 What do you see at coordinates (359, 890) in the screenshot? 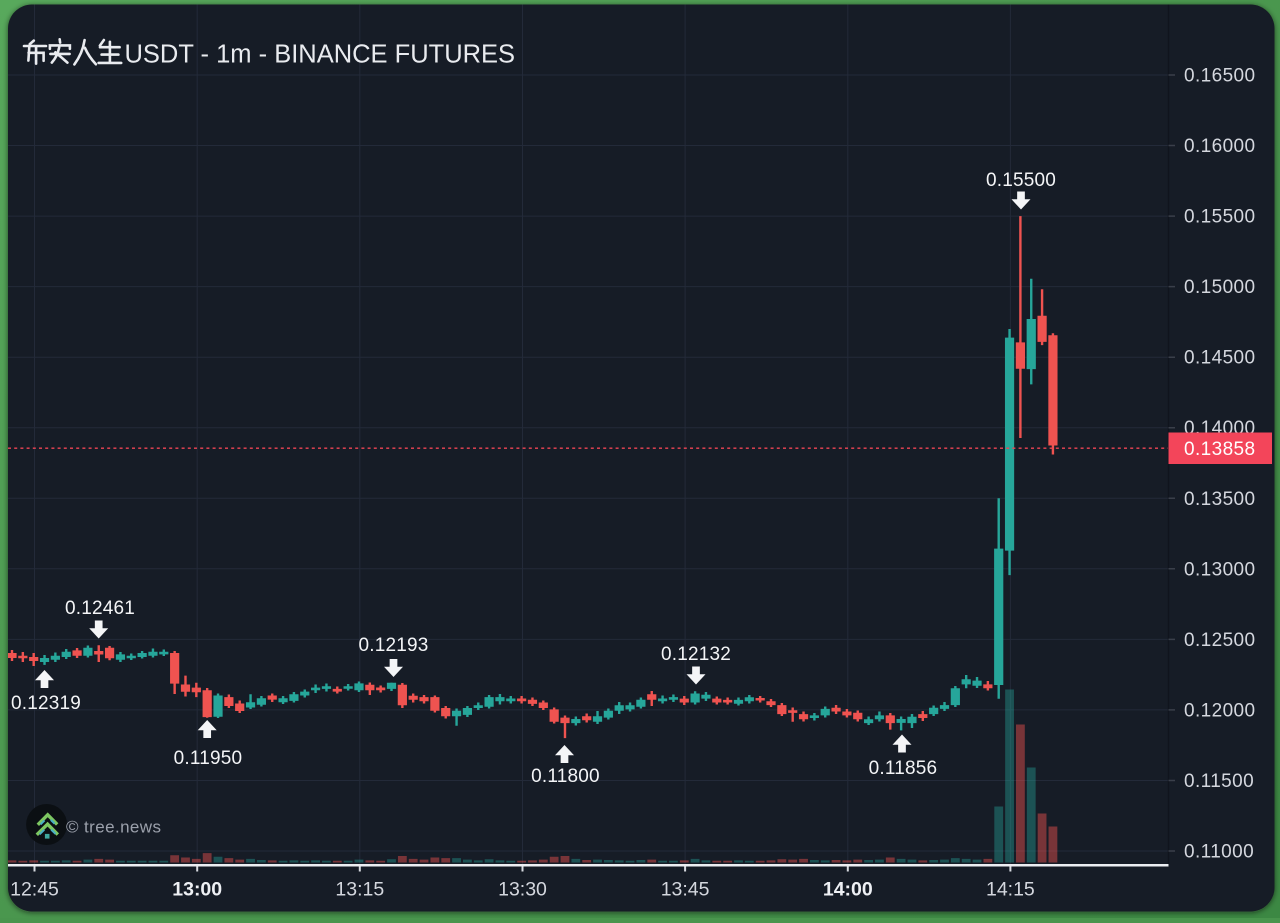
I see `svg-text: 13:15` at bounding box center [359, 890].